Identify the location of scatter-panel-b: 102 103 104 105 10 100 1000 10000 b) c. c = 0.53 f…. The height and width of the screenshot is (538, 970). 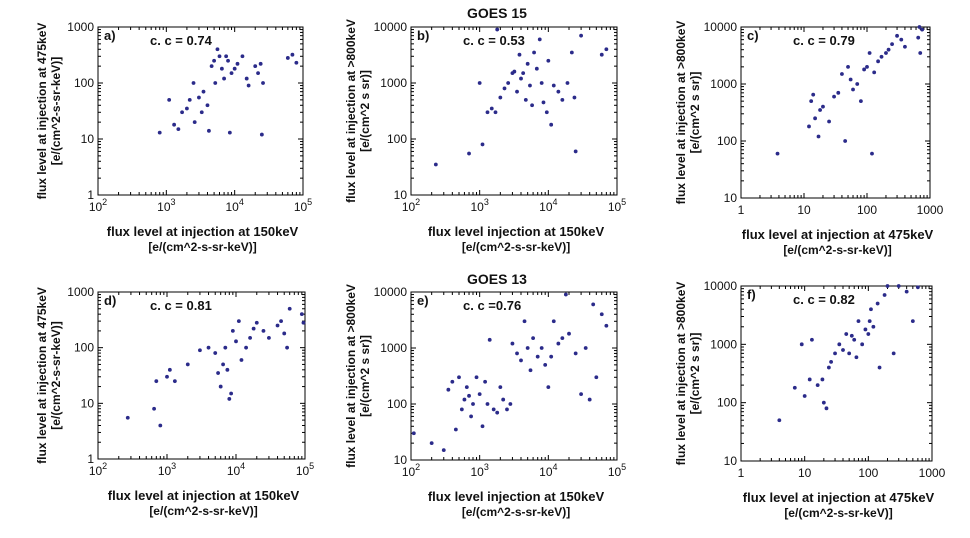
(485, 136).